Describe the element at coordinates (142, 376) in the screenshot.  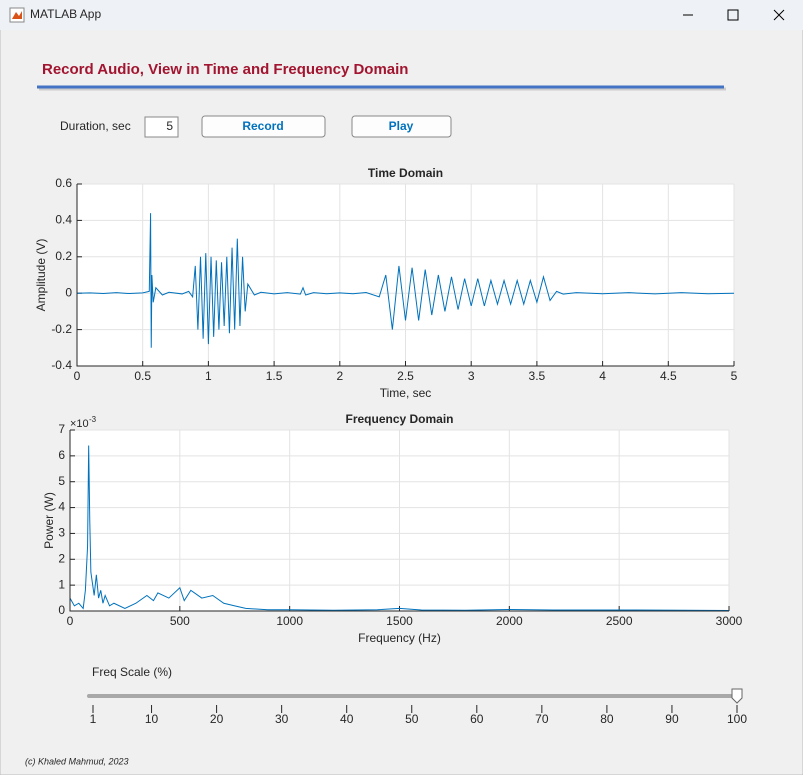
I see `x-tick-label: 0.5` at that location.